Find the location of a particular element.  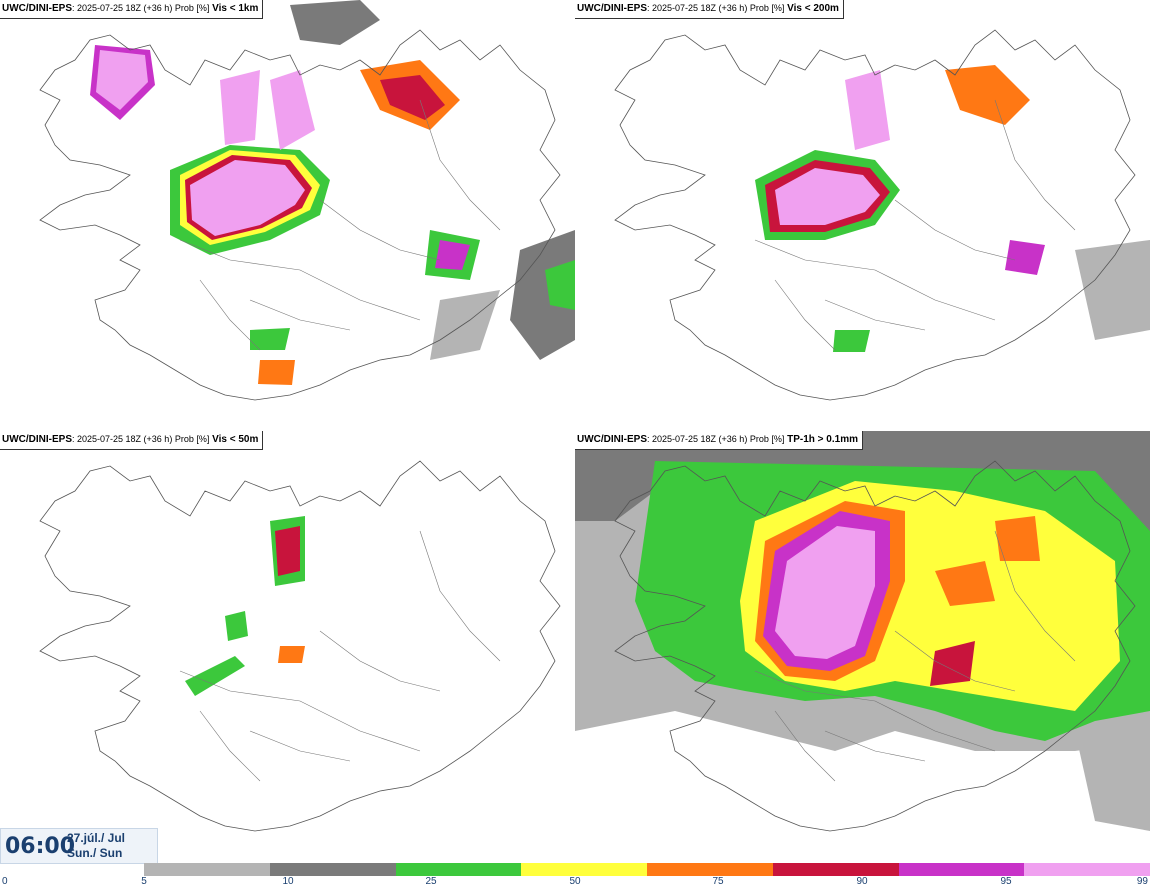

valid-time-clock: 06:00 is located at coordinates (40, 846).